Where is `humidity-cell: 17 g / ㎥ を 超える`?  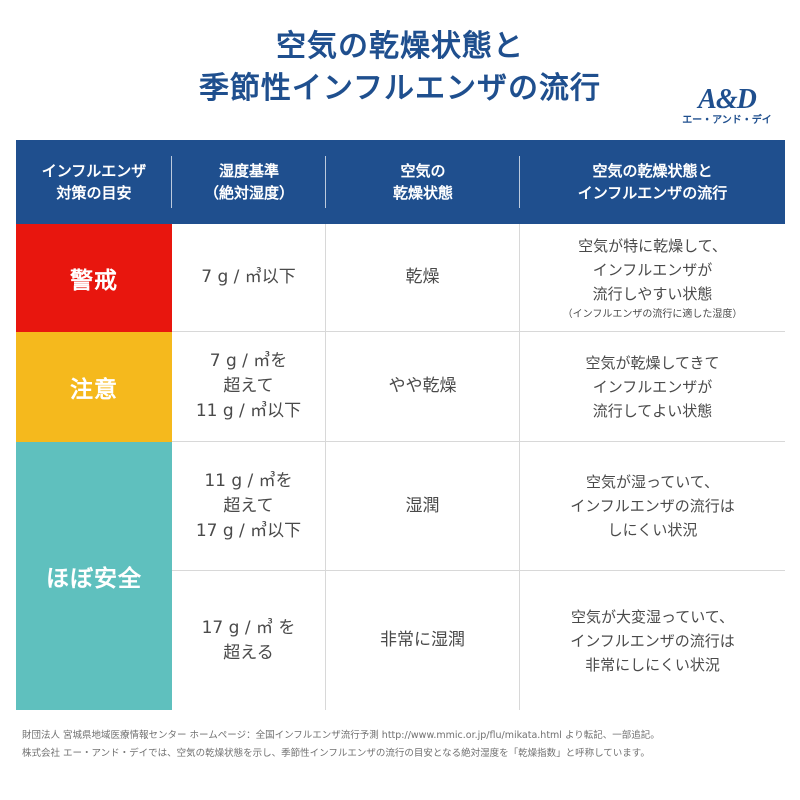
humidity-cell: 17 g / ㎥ を 超える is located at coordinates (249, 640).